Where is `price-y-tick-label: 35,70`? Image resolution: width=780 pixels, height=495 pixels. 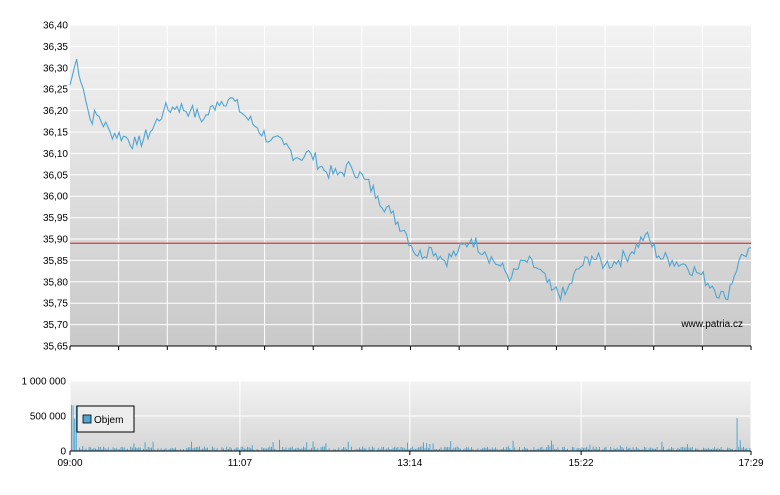 price-y-tick-label: 35,70 is located at coordinates (55, 325).